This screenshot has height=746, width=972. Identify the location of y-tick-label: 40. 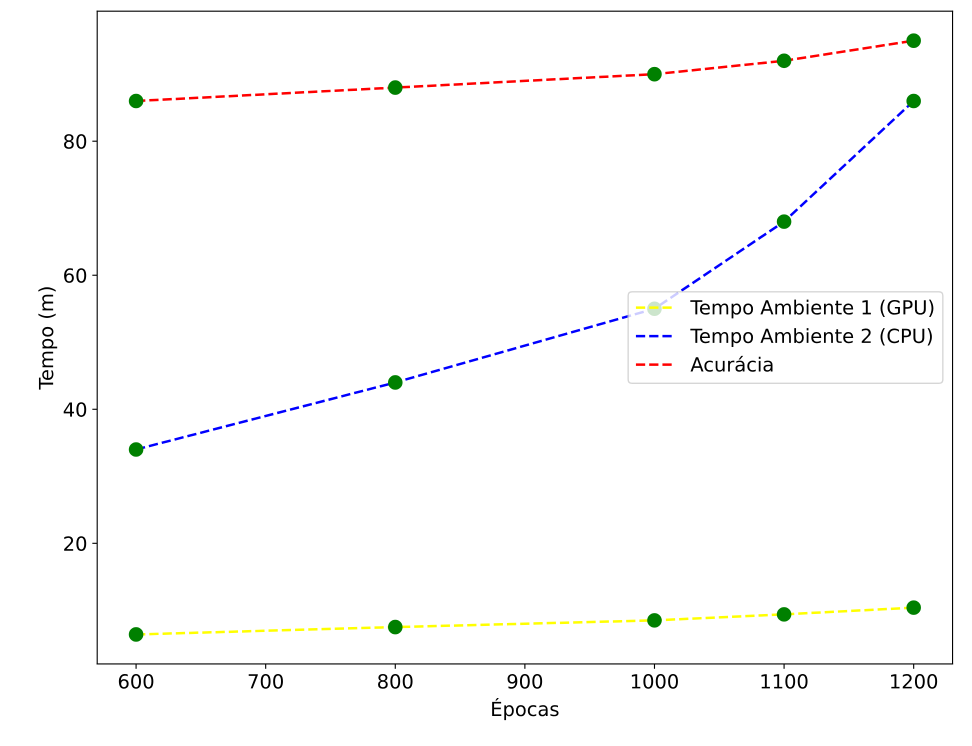
(75, 409).